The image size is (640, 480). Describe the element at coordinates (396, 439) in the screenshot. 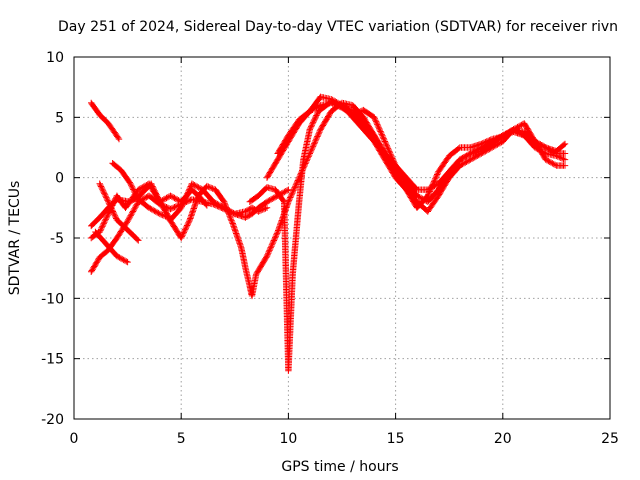

I see `x-tick-label: 15` at that location.